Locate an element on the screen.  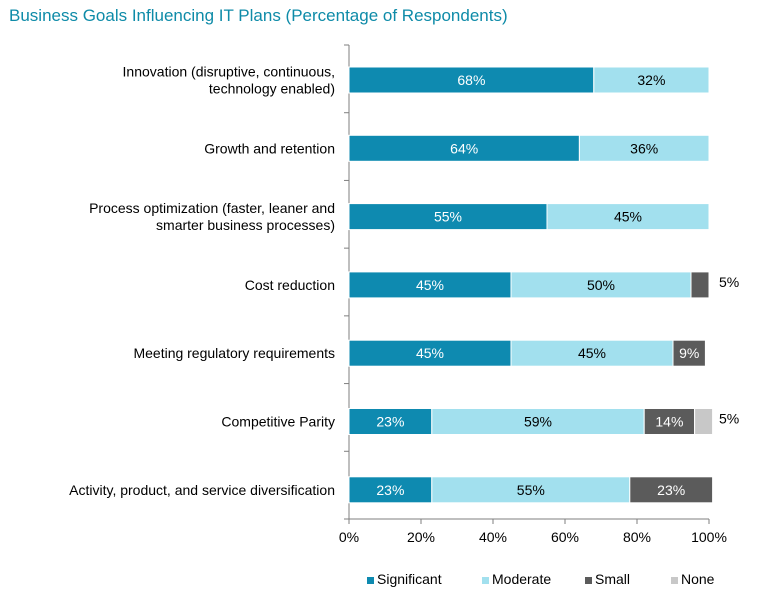
data-label: 68% is located at coordinates (471, 80).